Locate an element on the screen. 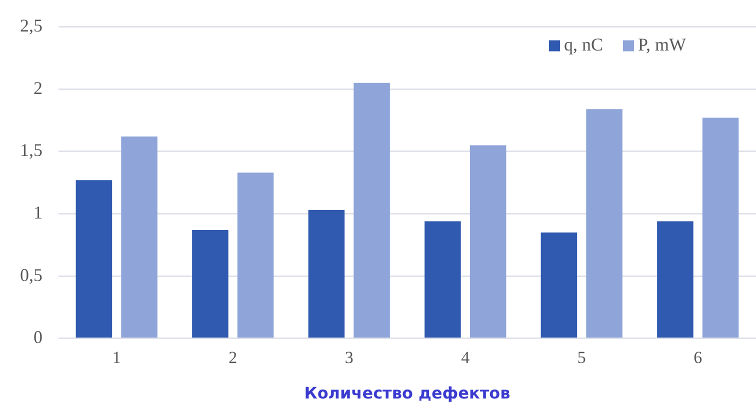 The width and height of the screenshot is (756, 408). y-tick-label: 2,5 is located at coordinates (31, 26).